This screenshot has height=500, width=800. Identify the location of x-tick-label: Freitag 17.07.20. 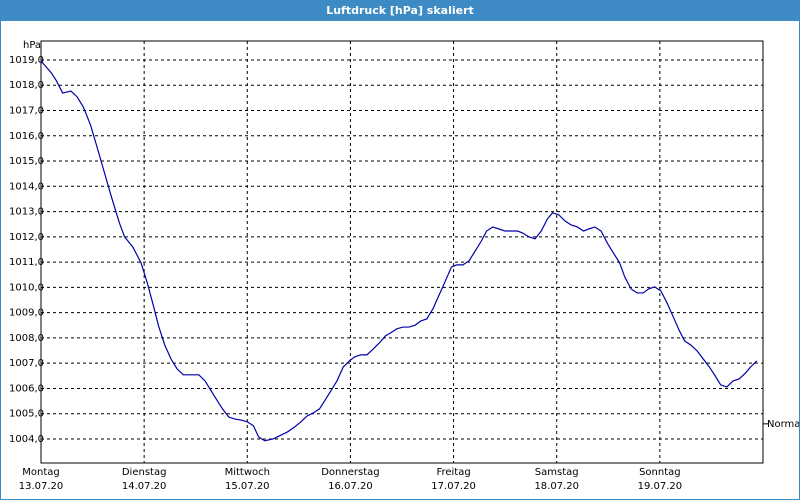
(453, 479).